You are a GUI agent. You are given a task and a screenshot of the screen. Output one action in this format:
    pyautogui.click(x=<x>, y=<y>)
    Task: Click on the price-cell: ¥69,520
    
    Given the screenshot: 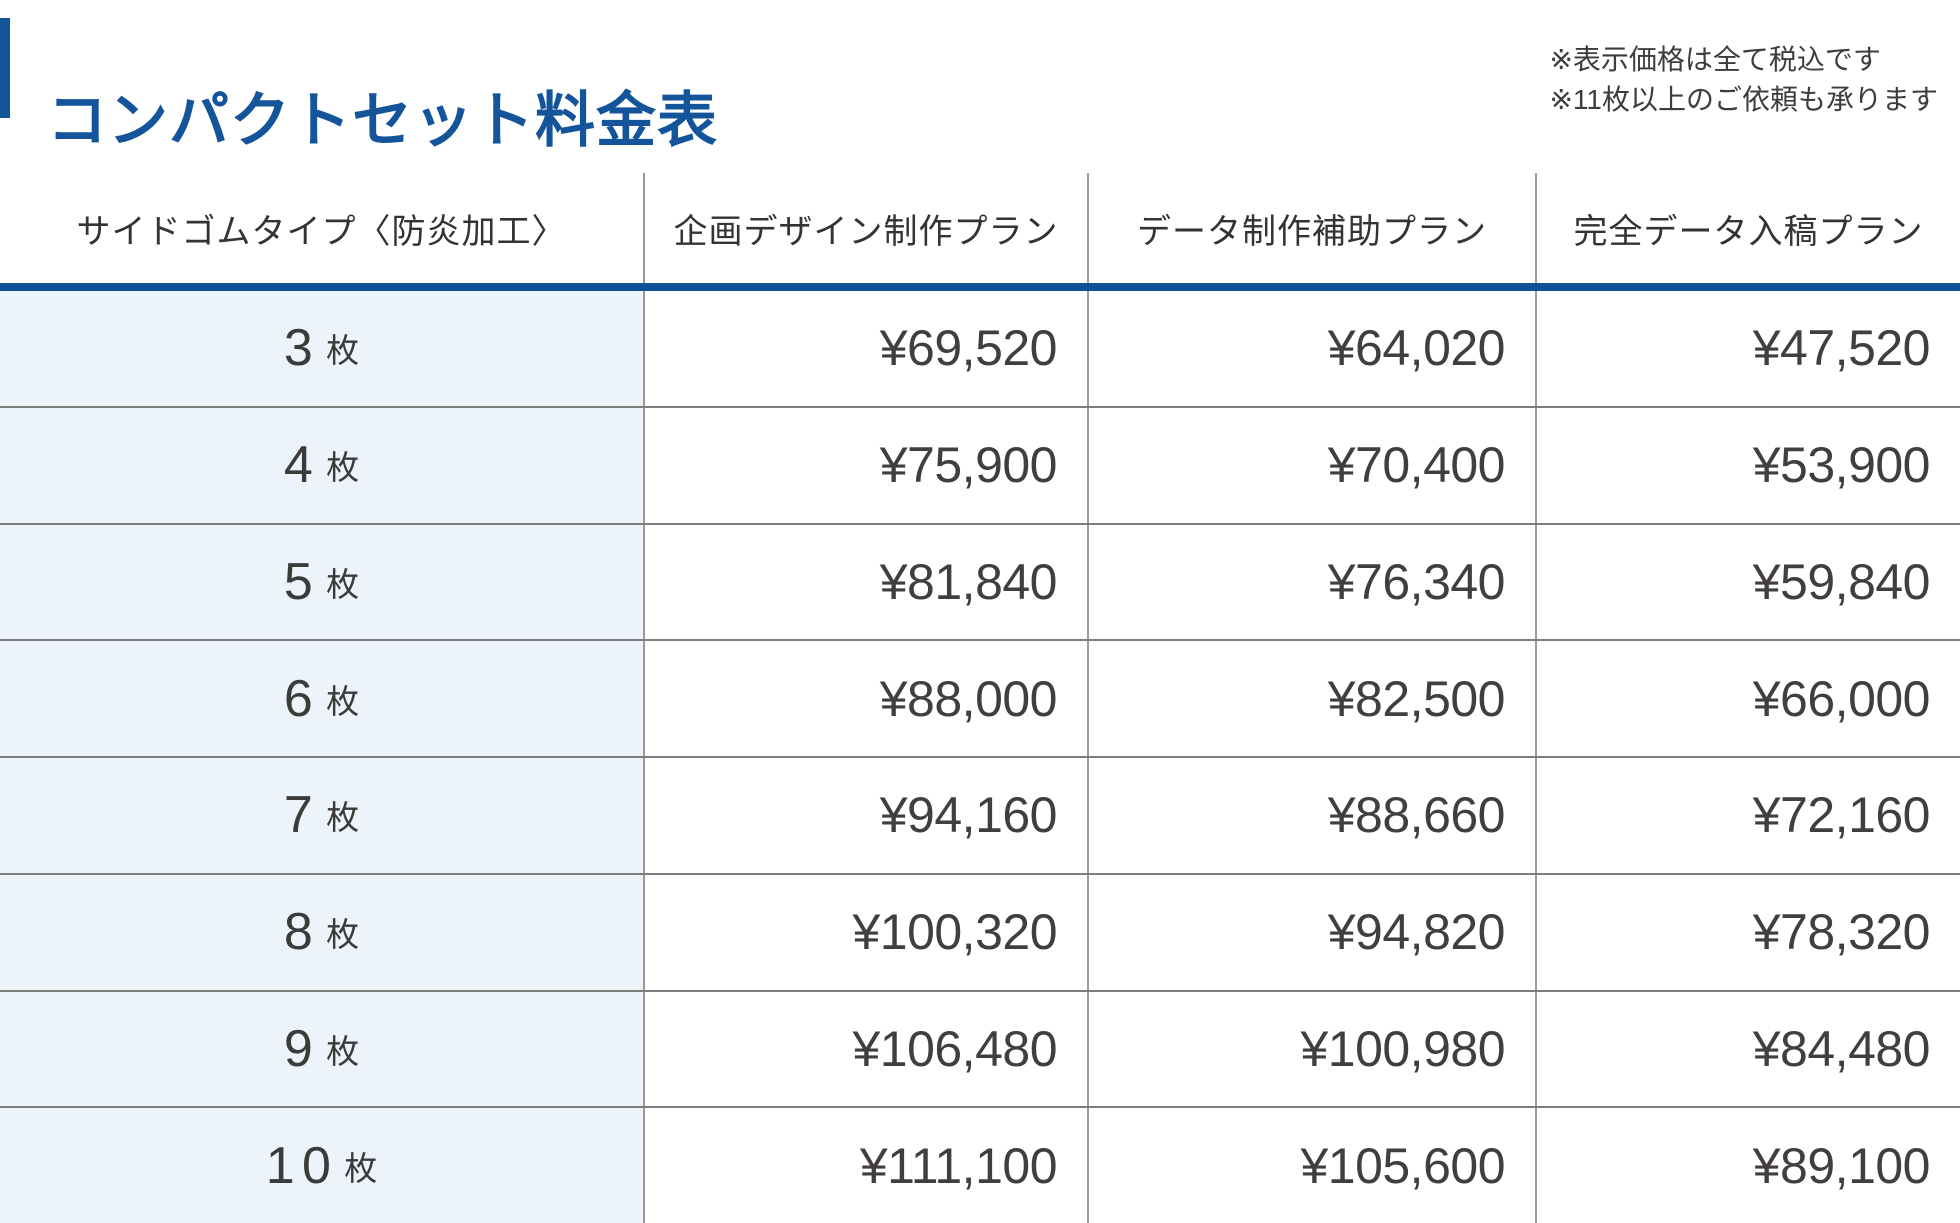 What is the action you would take?
    pyautogui.click(x=865, y=348)
    